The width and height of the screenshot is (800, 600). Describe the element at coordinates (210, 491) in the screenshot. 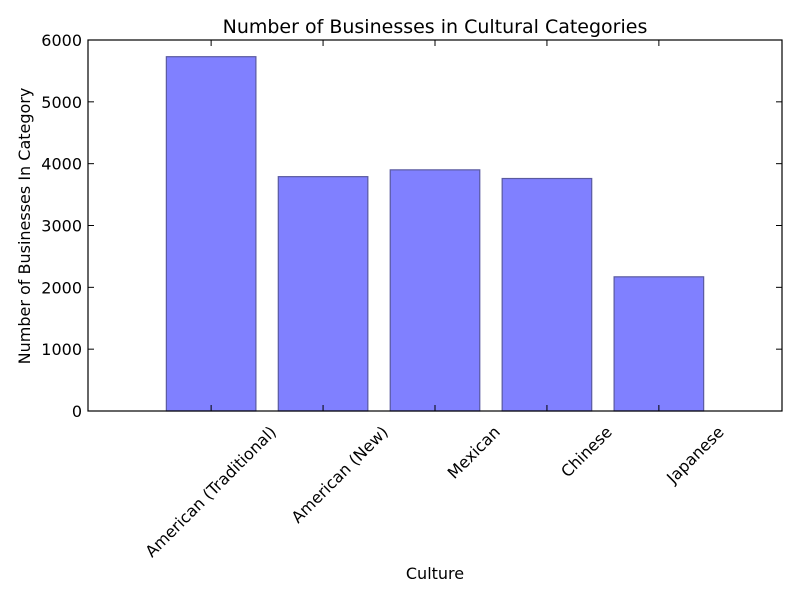

I see `x-tick-label: American (Traditional)` at that location.